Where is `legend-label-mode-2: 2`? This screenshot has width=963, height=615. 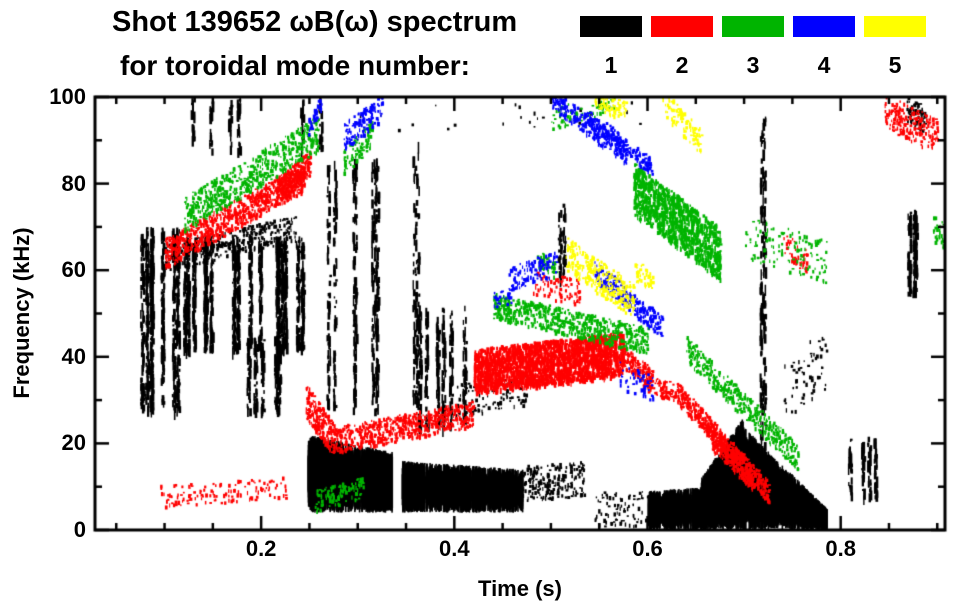 legend-label-mode-2: 2 is located at coordinates (682, 65).